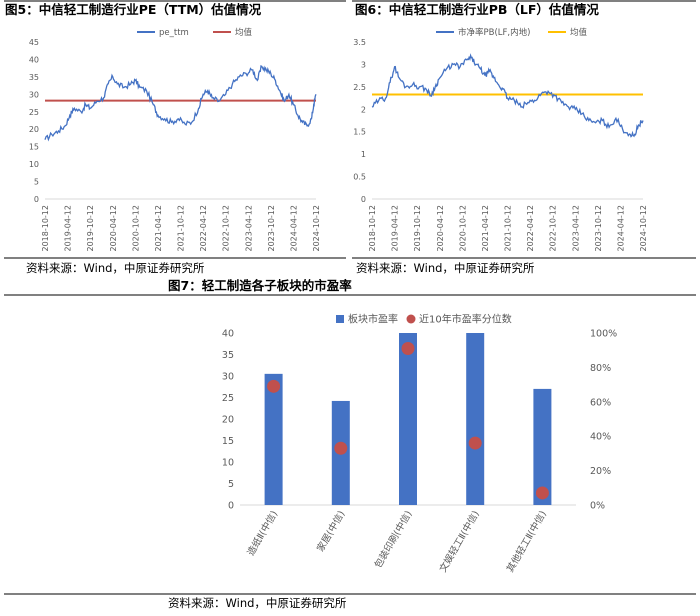 This screenshot has height=616, width=700. I want to click on sector-ytick-left: 30, so click(228, 377).